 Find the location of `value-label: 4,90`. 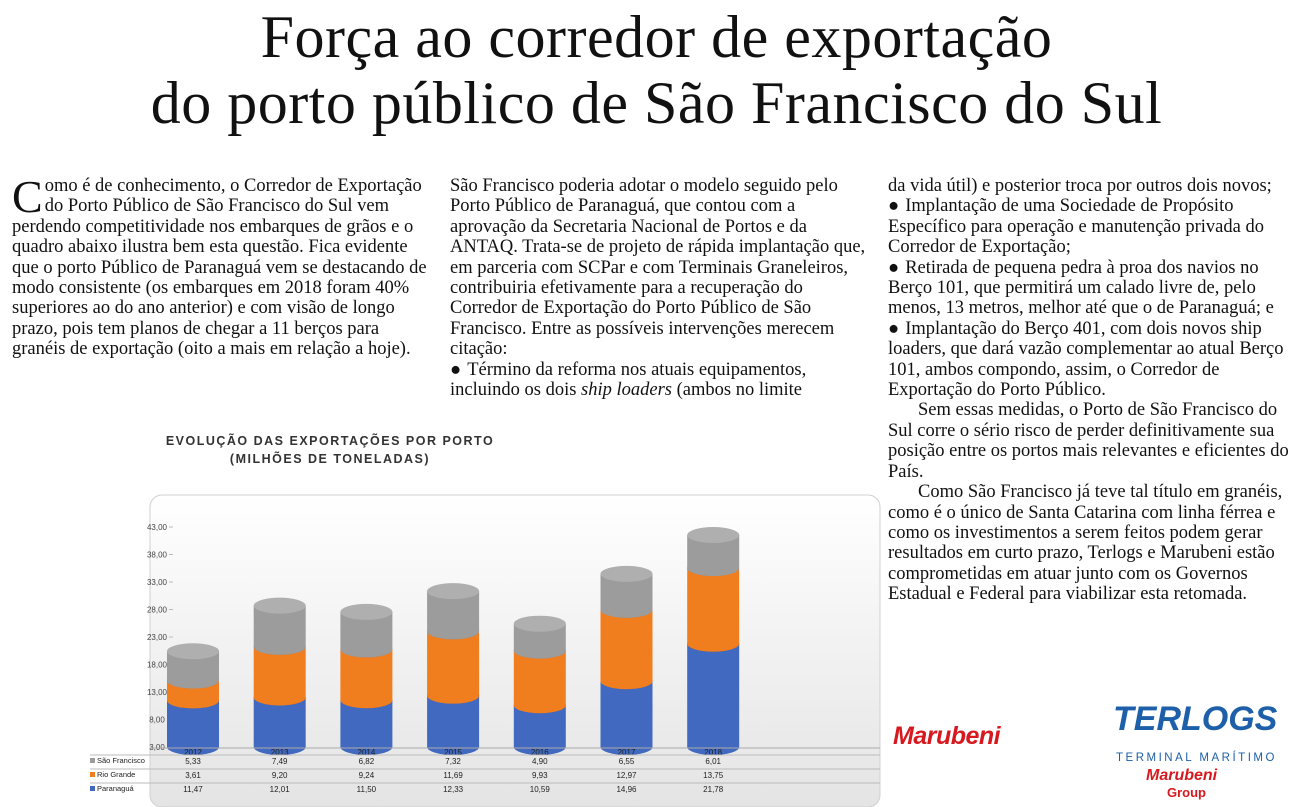

value-label: 4,90 is located at coordinates (540, 761).